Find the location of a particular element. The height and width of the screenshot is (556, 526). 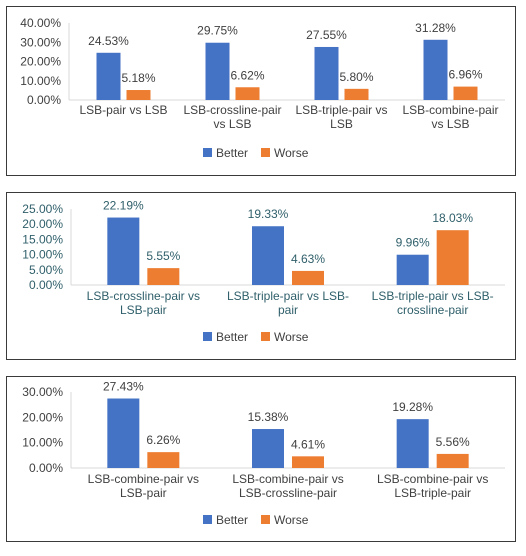

y-tick-label: 25.00% is located at coordinates (42, 209).